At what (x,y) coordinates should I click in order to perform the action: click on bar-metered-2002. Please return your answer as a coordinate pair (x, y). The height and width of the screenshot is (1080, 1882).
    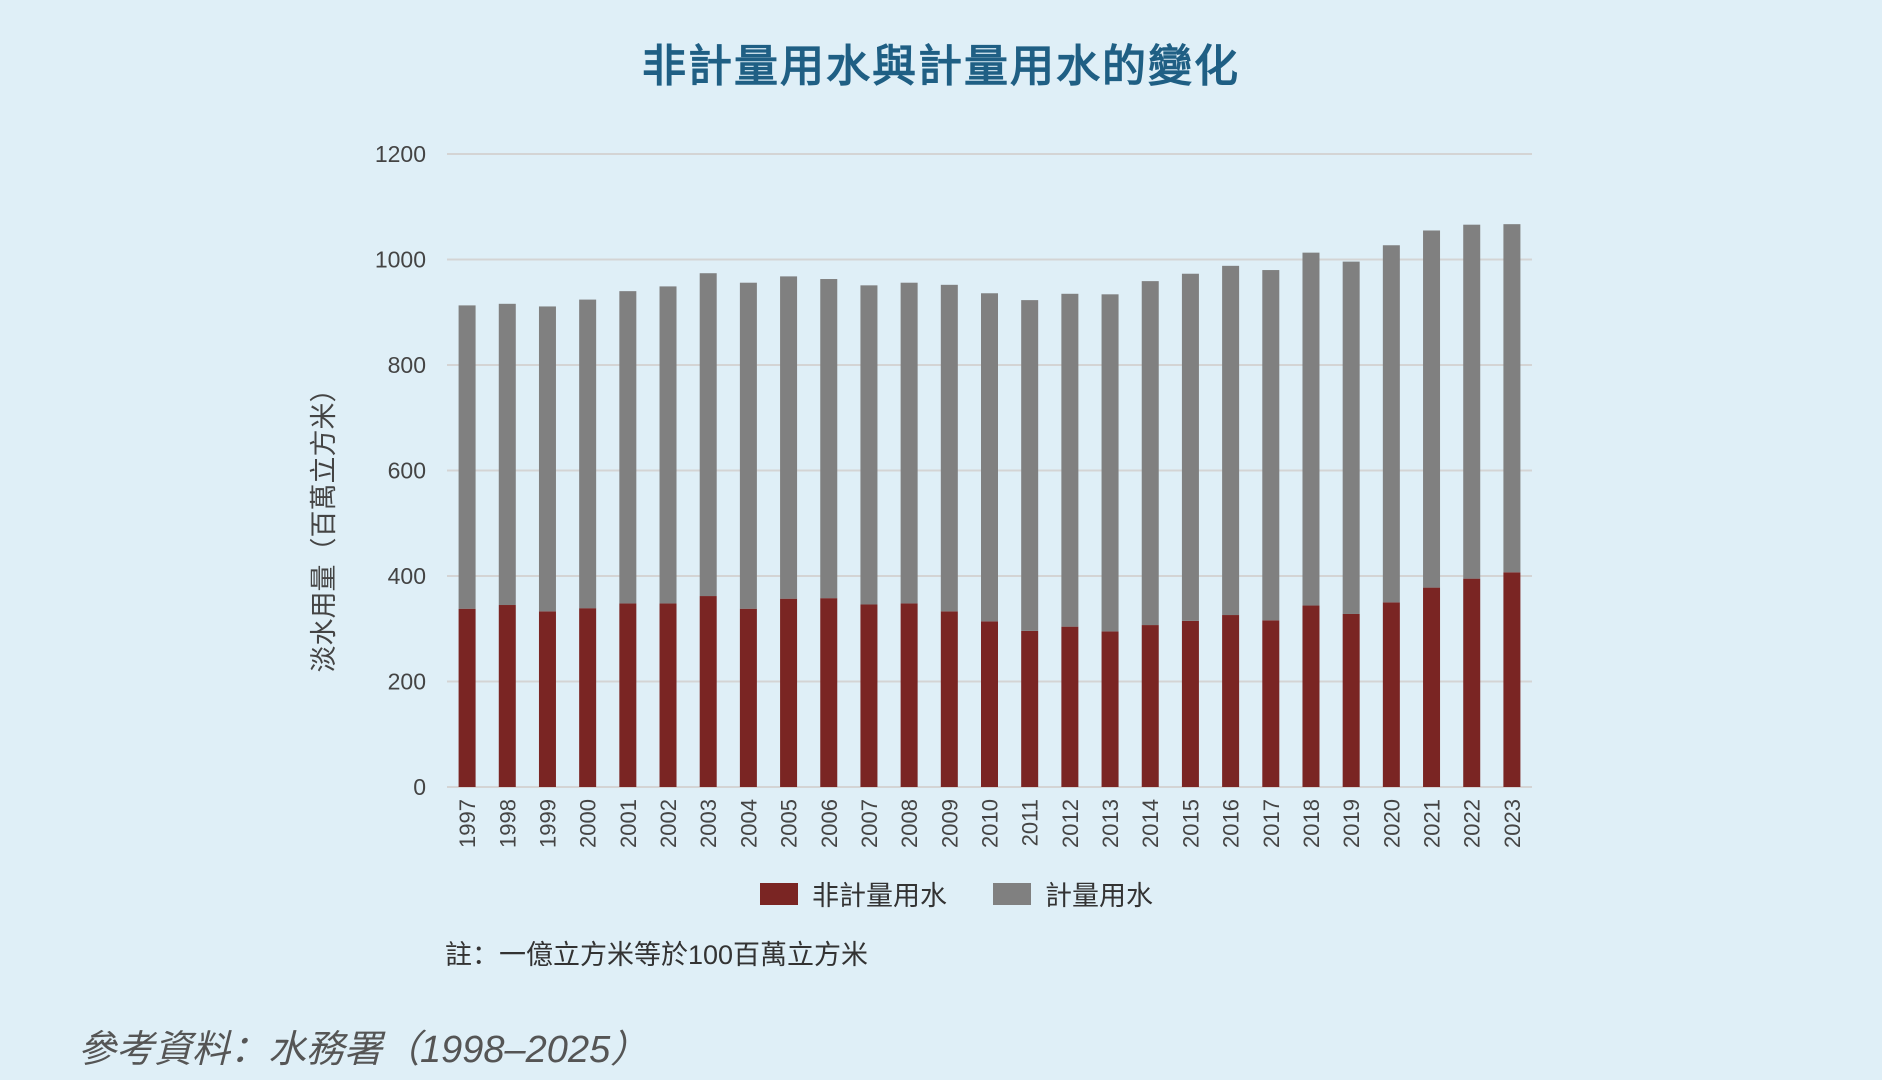
    Looking at the image, I should click on (668, 445).